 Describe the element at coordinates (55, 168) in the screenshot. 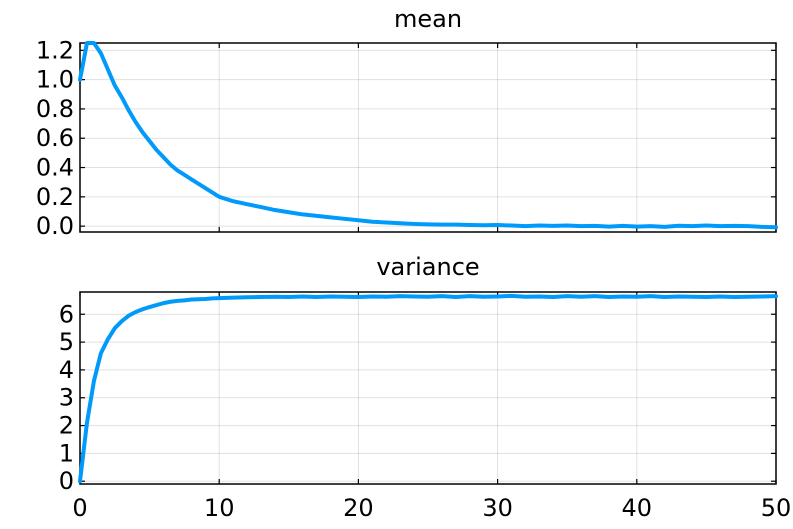

I see `mean-y-tick-label: 0.4` at that location.